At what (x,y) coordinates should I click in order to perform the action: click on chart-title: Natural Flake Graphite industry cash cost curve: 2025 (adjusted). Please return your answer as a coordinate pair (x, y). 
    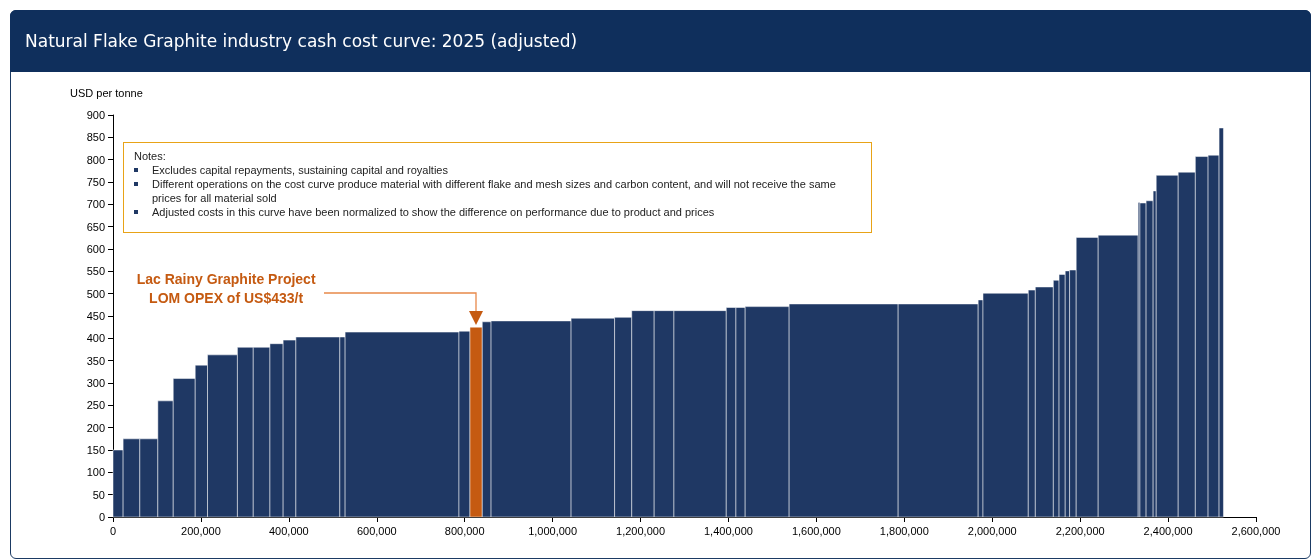
    Looking at the image, I should click on (301, 41).